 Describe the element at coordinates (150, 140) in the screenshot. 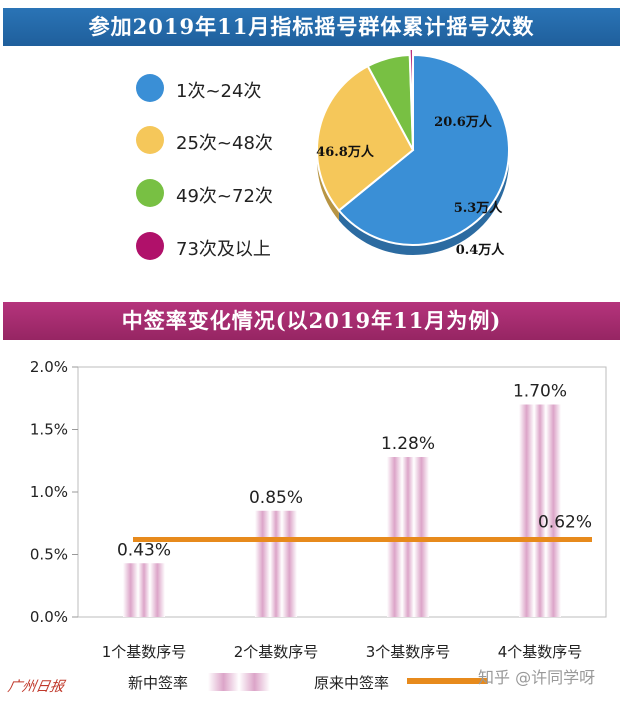

I see `legend-swatch-yellow` at that location.